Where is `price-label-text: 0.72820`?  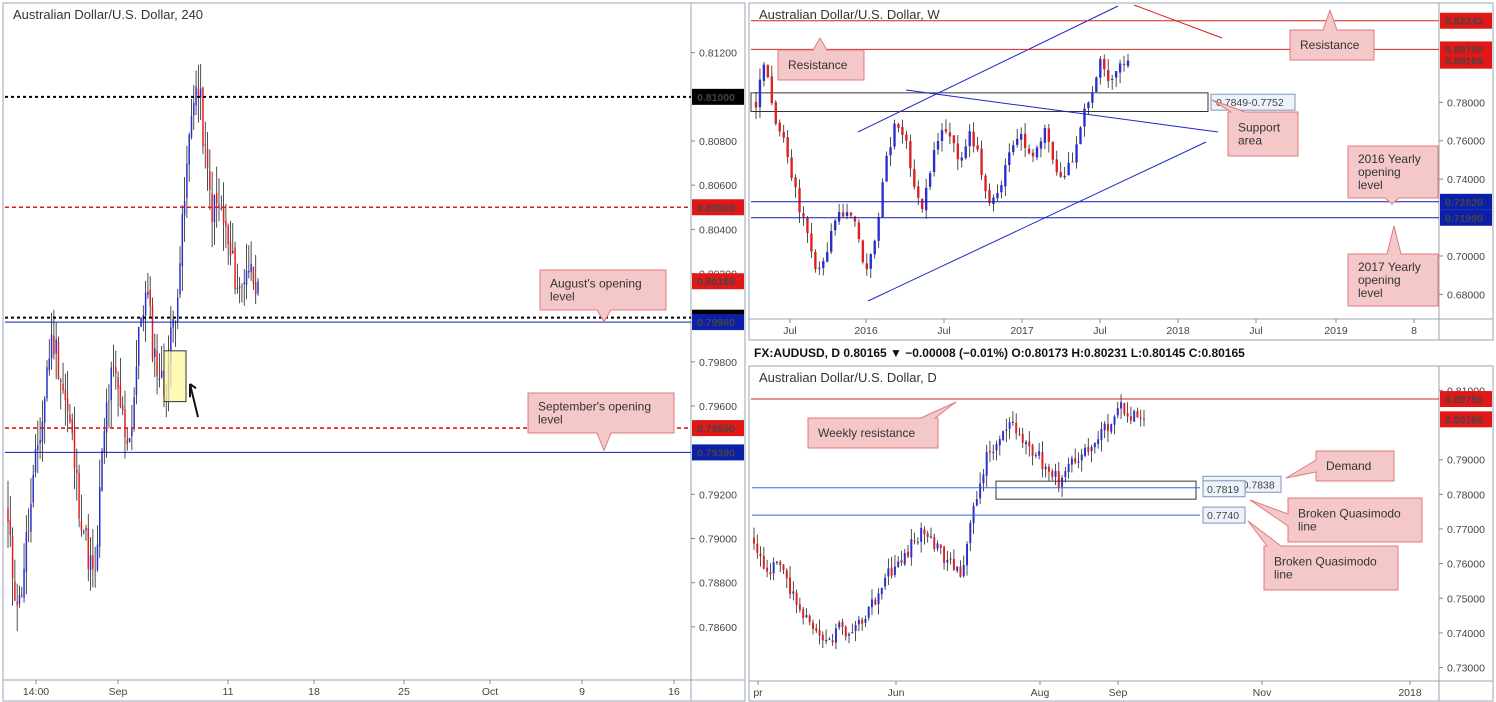
price-label-text: 0.72820 is located at coordinates (1464, 203).